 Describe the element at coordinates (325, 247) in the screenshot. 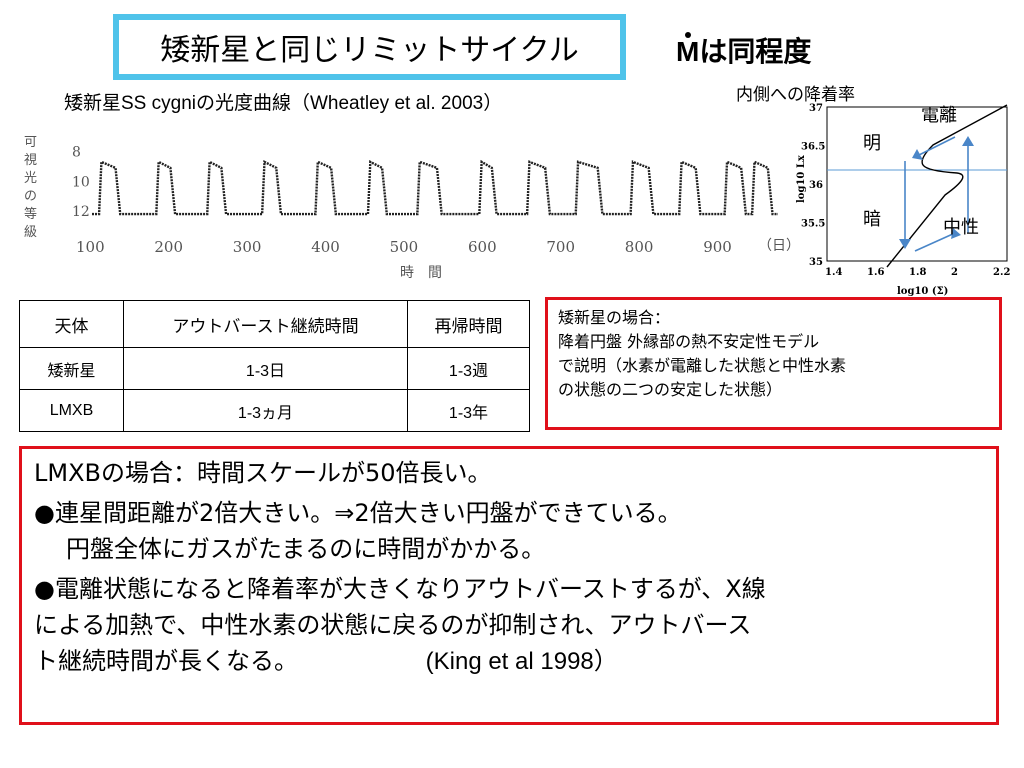

I see `lightcurve-xtick-label: 400` at that location.